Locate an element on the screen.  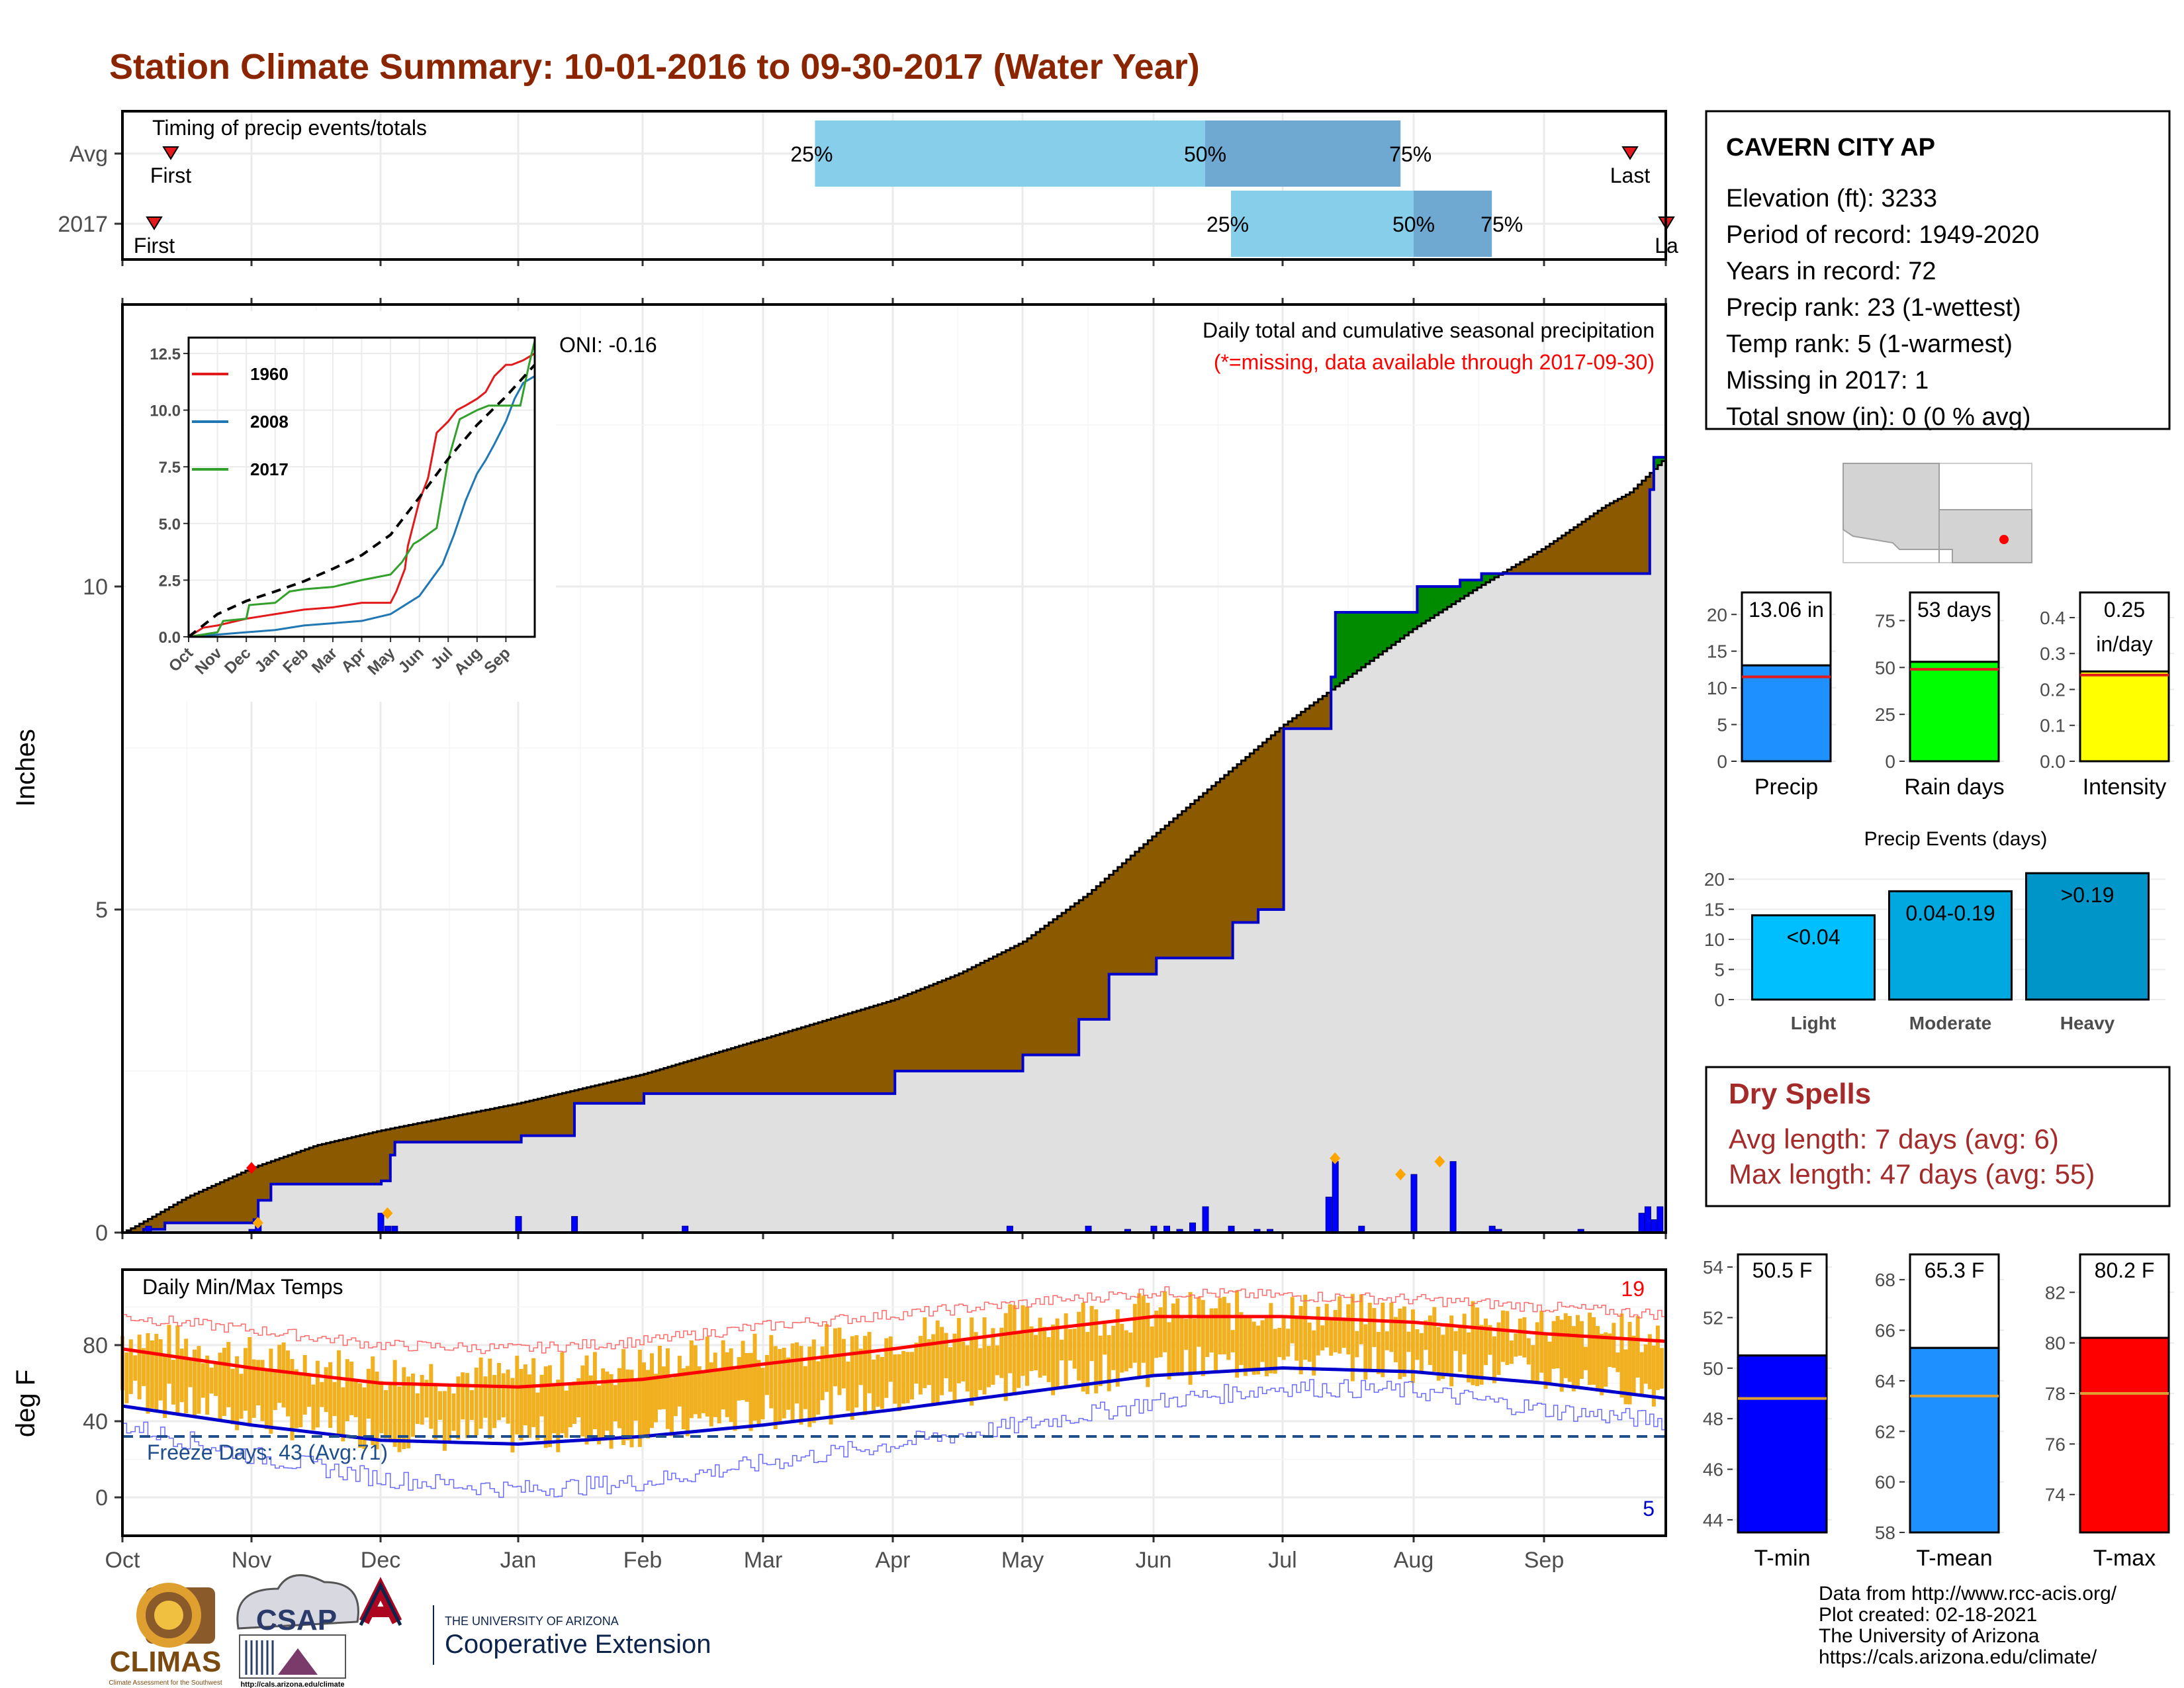
mini-tick-label: 60 is located at coordinates (1885, 1482).